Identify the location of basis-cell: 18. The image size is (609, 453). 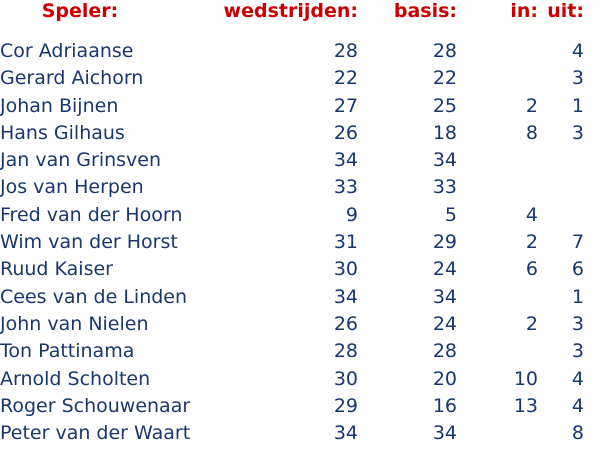
(444, 132).